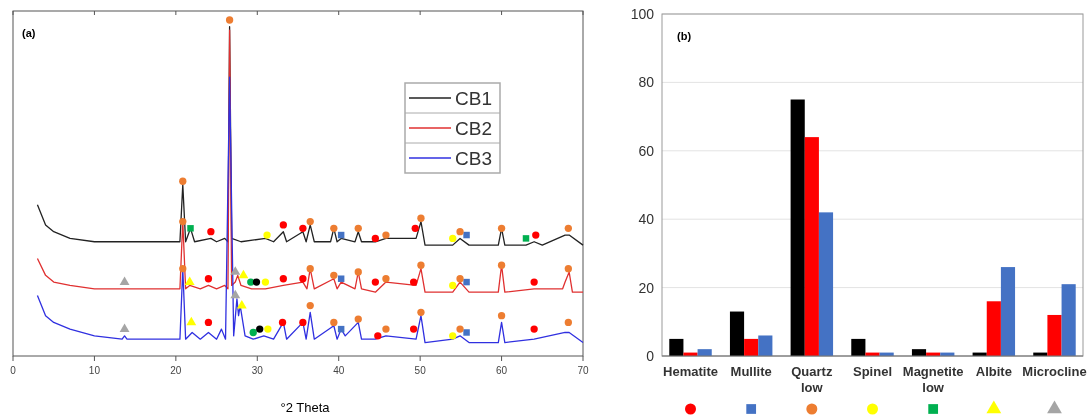 This screenshot has width=1091, height=418. Describe the element at coordinates (94, 370) in the screenshot. I see `x-tick-label: 10` at that location.